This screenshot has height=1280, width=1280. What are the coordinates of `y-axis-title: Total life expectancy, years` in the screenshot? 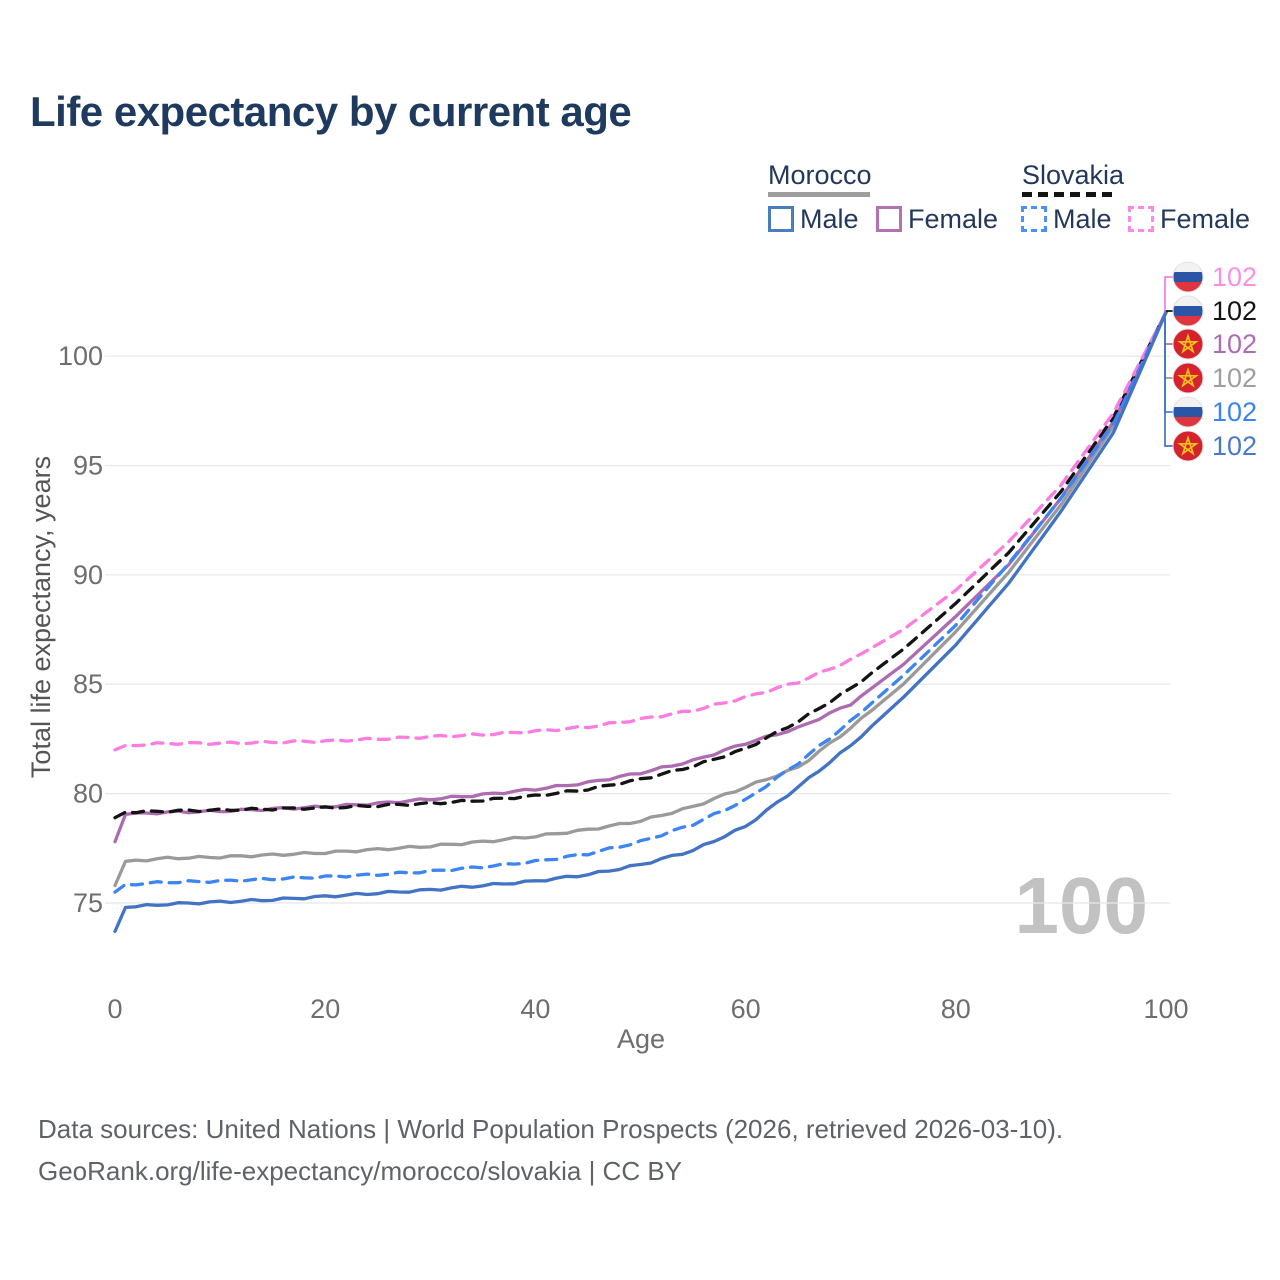 It's located at (41, 617).